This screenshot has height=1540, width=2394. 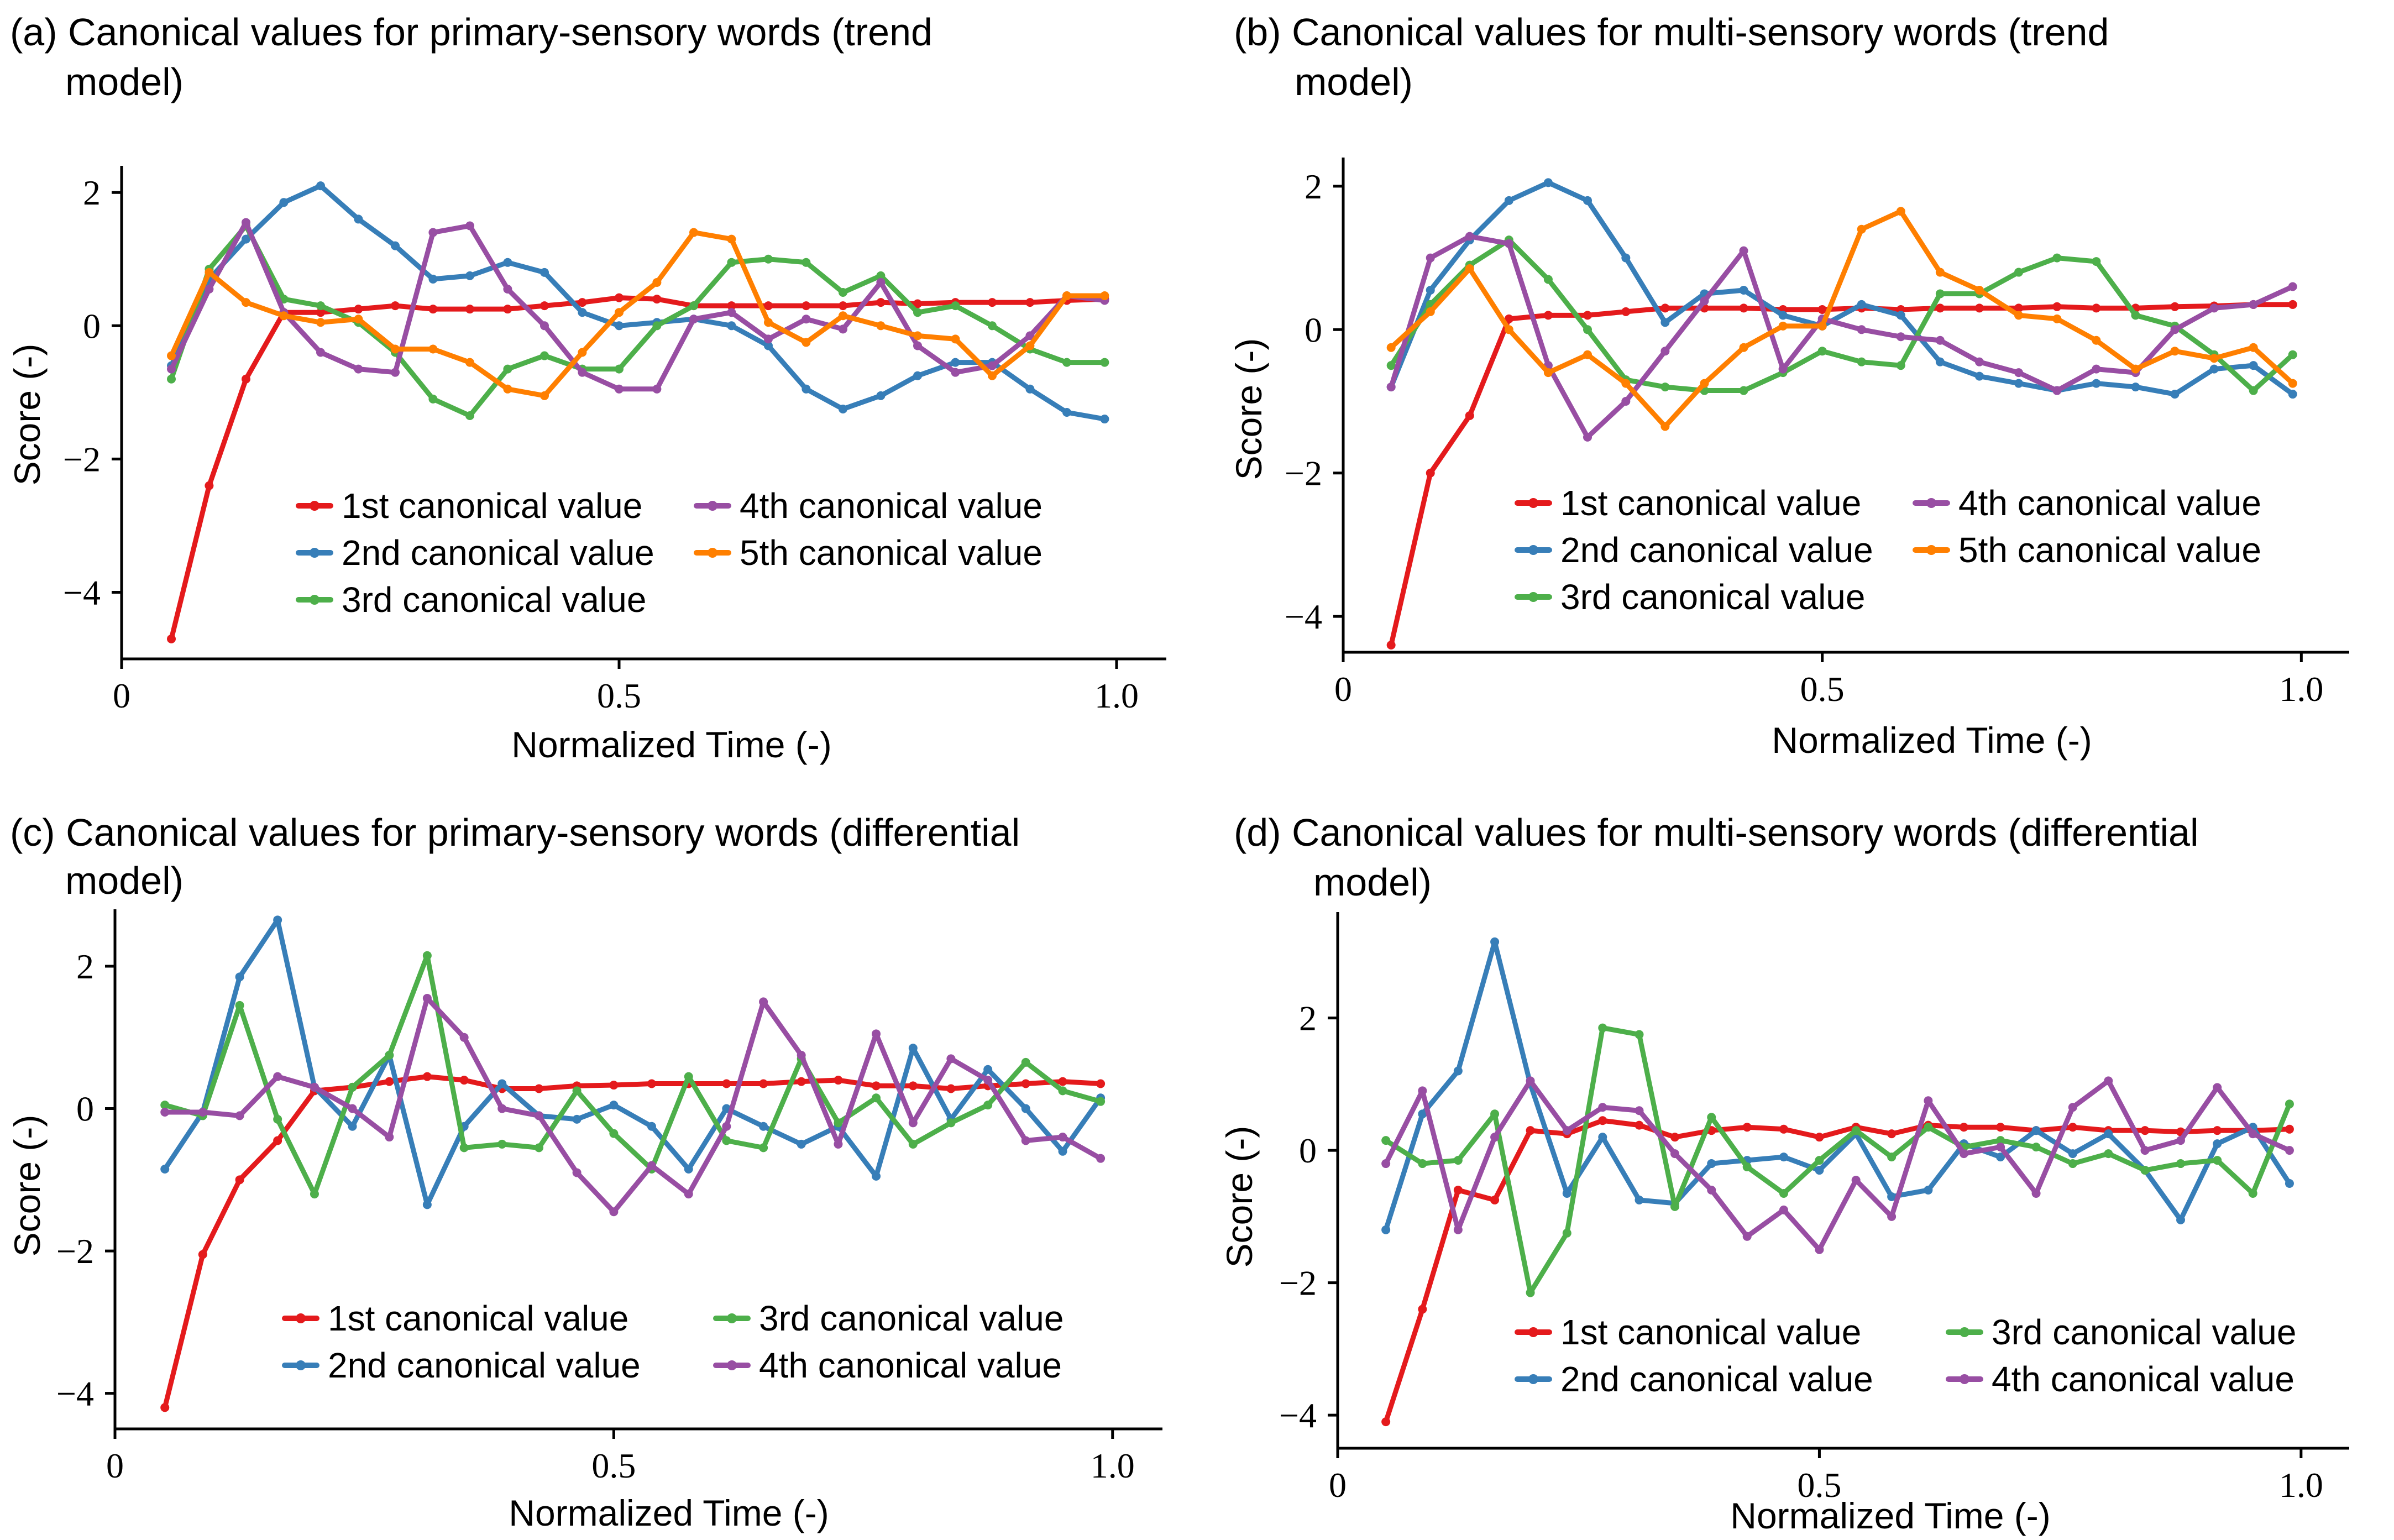 What do you see at coordinates (85, 1109) in the screenshot?
I see `panel-c-y-tick-label: 0` at bounding box center [85, 1109].